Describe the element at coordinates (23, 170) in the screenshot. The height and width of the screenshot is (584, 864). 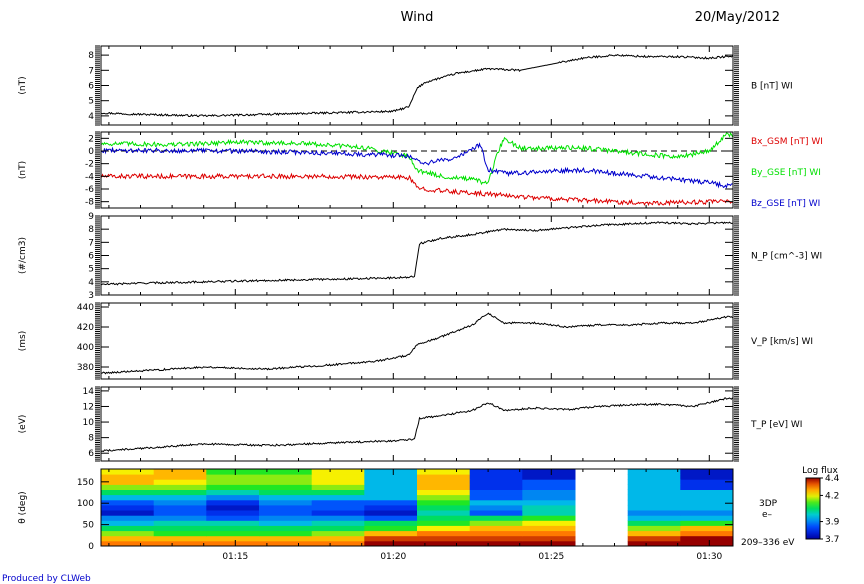
I see `y-axis-label: (nT)` at that location.